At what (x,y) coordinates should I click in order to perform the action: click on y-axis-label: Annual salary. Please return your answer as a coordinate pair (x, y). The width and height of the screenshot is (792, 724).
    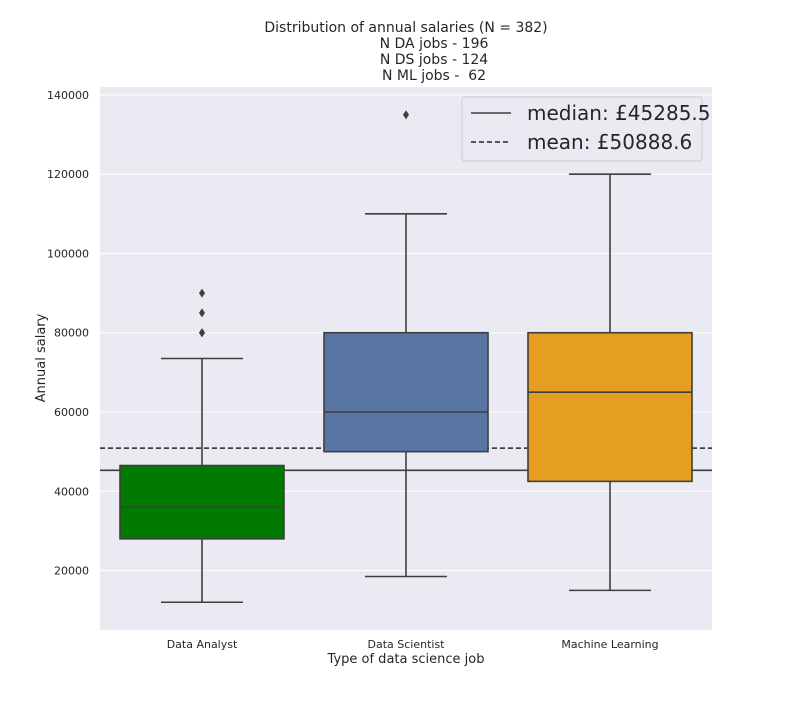
    Looking at the image, I should click on (41, 357).